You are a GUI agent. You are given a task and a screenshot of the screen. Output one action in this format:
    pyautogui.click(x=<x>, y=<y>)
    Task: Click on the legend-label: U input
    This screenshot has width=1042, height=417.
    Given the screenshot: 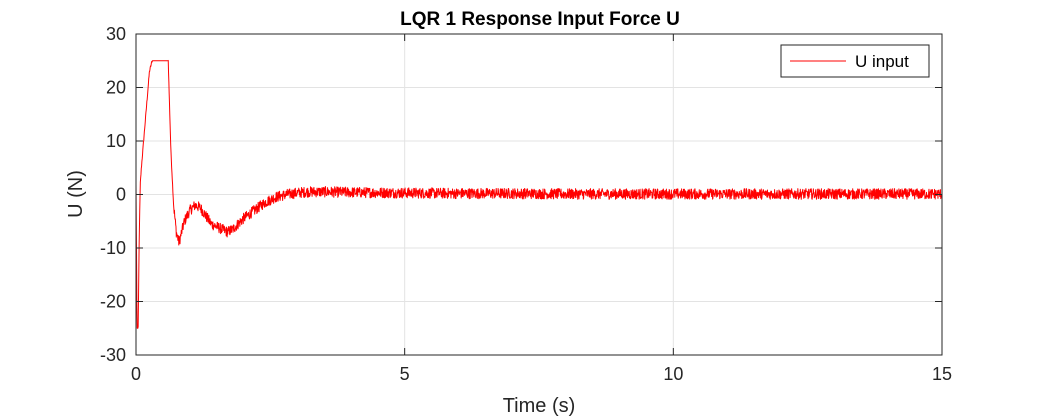 What is the action you would take?
    pyautogui.click(x=882, y=61)
    